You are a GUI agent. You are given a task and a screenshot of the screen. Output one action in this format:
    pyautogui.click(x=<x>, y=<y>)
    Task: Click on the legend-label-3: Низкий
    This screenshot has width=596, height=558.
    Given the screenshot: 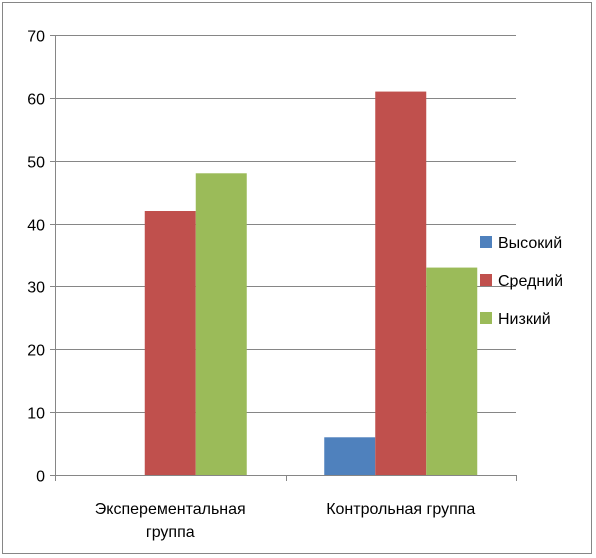 What is the action you would take?
    pyautogui.click(x=524, y=319)
    